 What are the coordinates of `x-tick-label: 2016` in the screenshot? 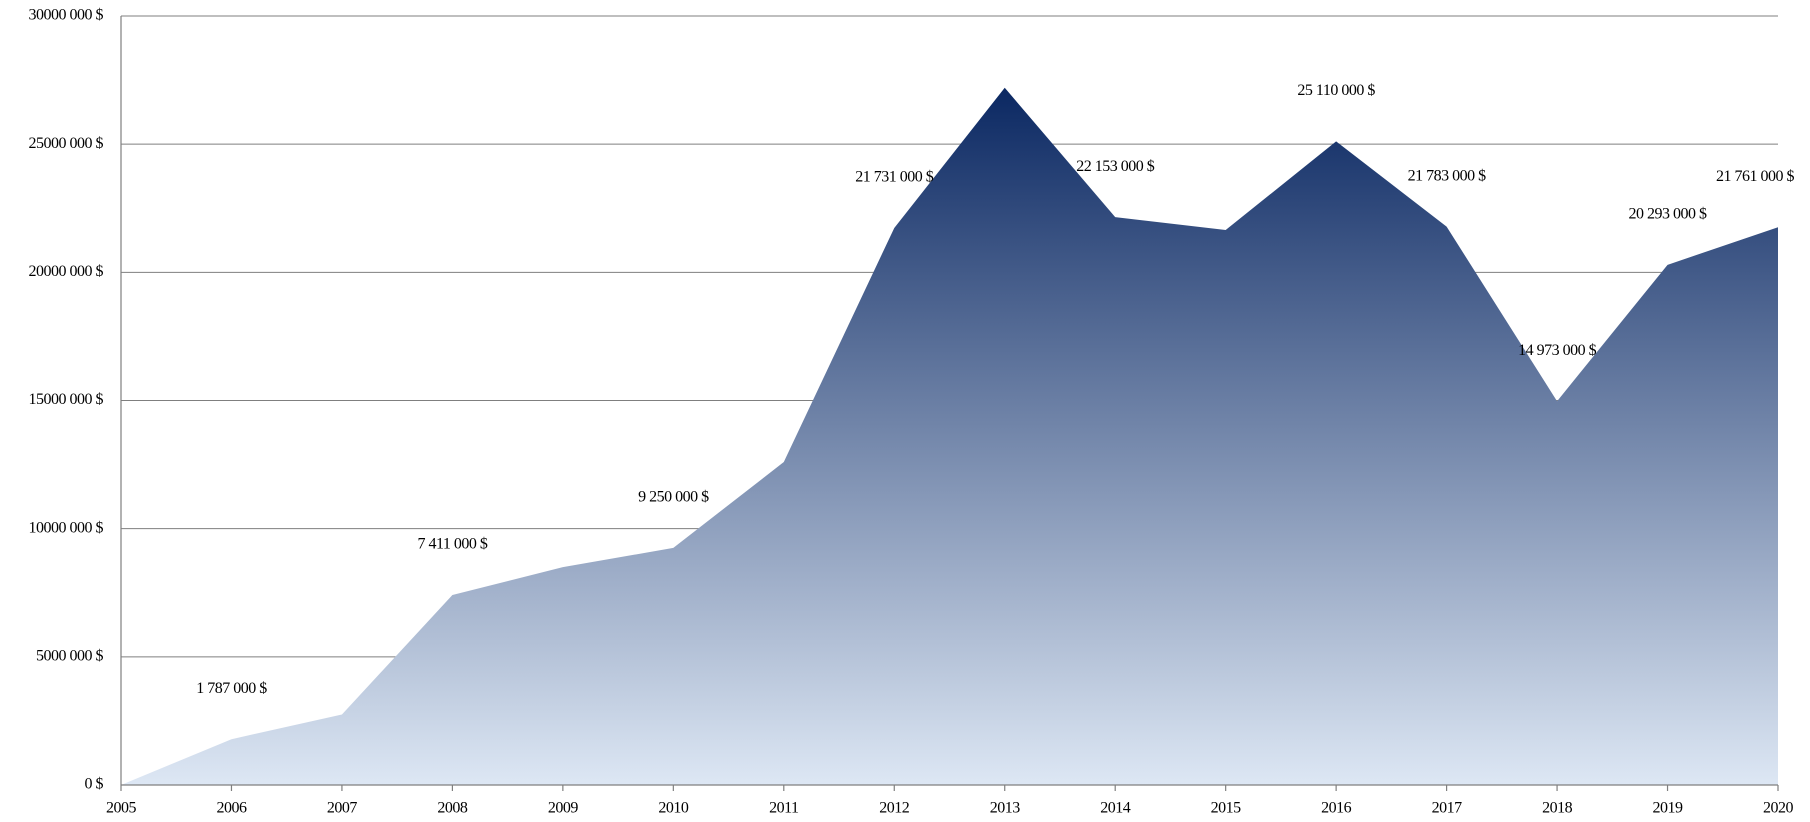 It's located at (1336, 808).